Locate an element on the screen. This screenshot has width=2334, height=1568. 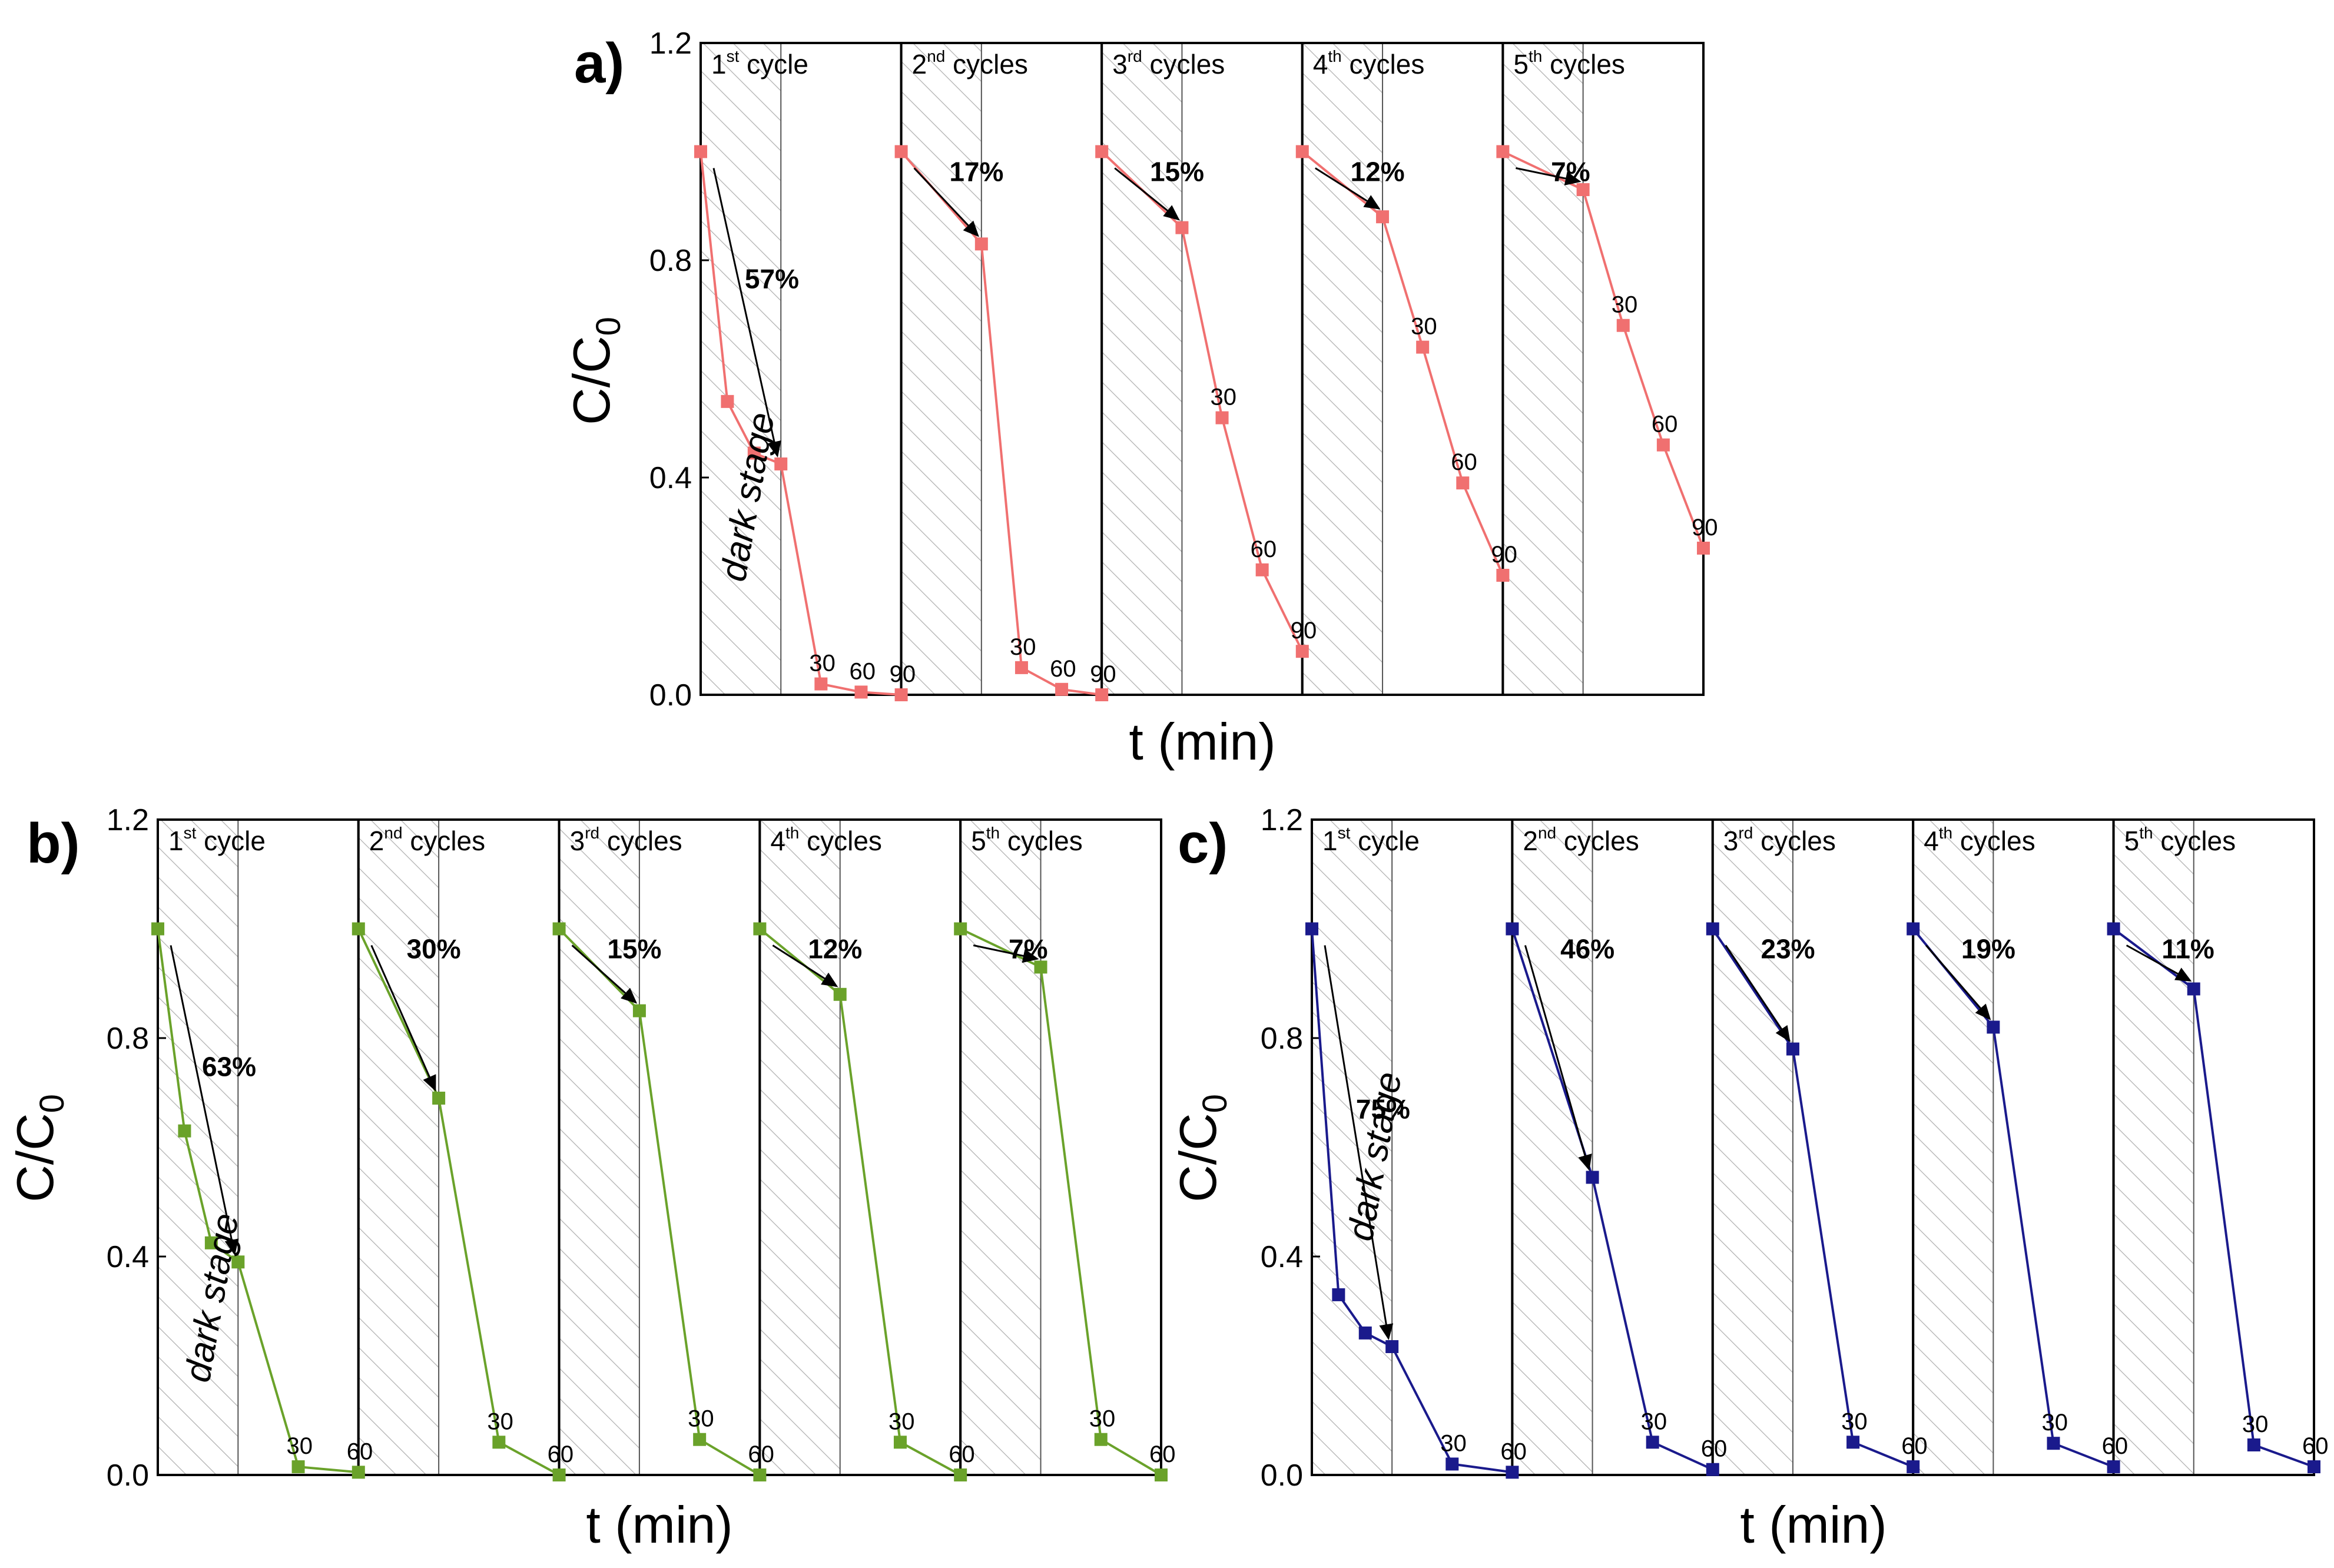
removal-label: 30% is located at coordinates (434, 949).